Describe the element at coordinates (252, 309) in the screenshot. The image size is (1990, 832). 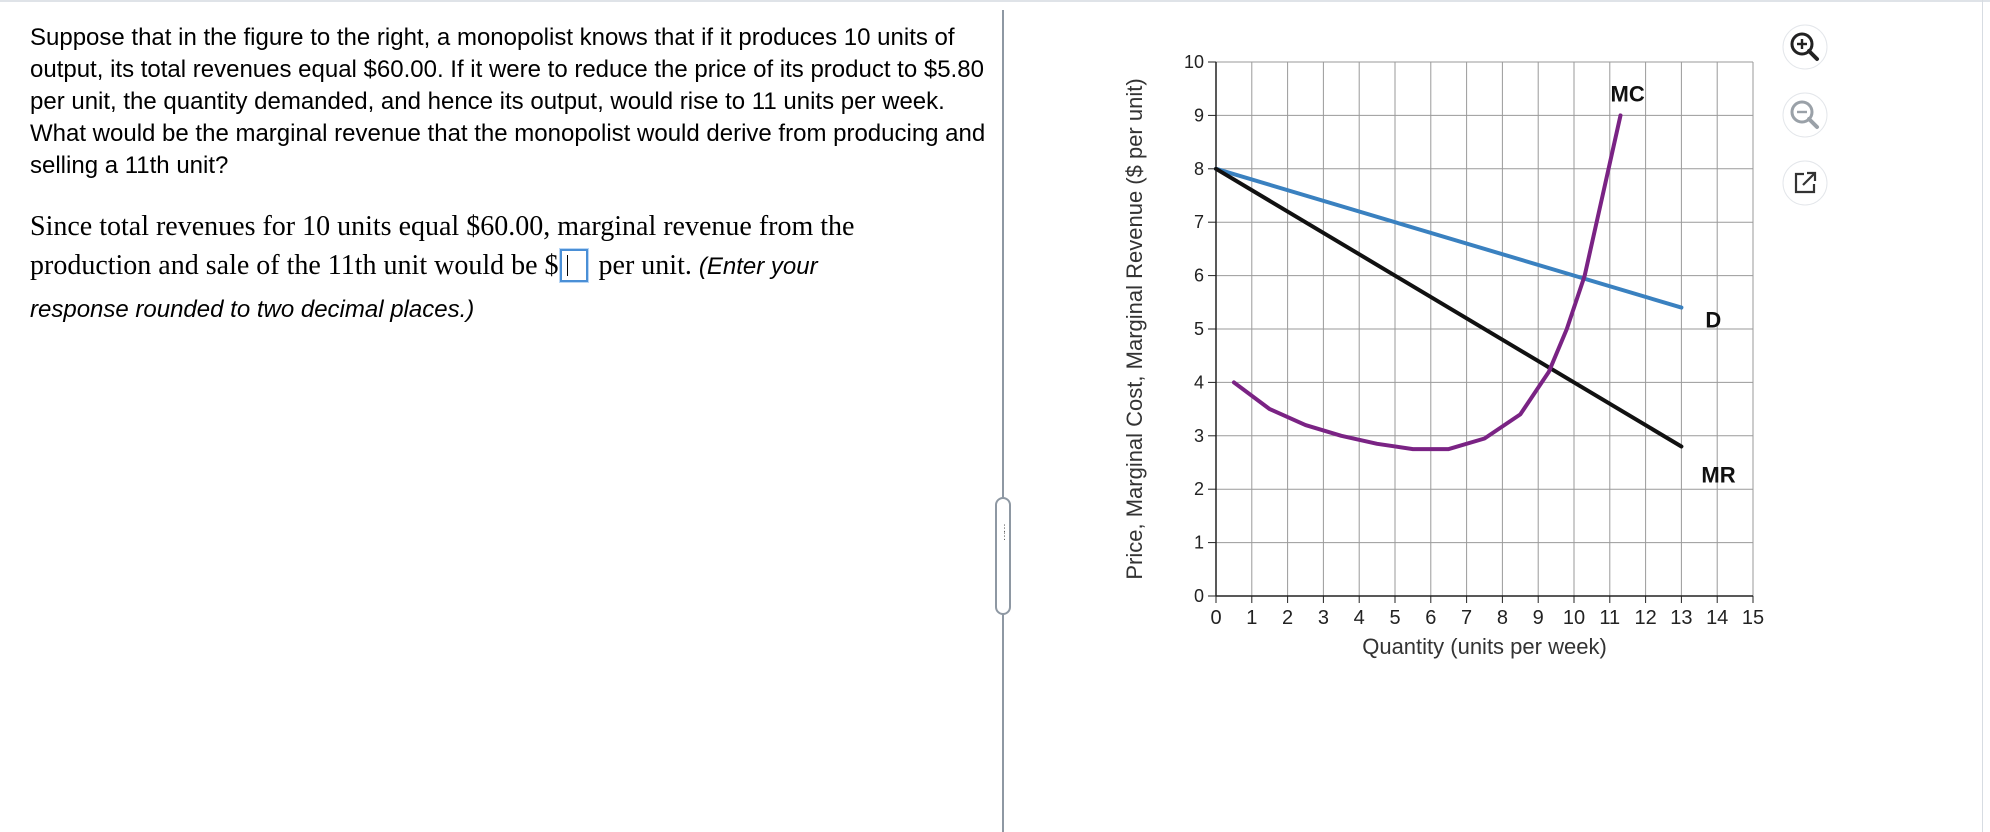
I see `entry-hint-part-2: response rounded to two decimal places.)` at that location.